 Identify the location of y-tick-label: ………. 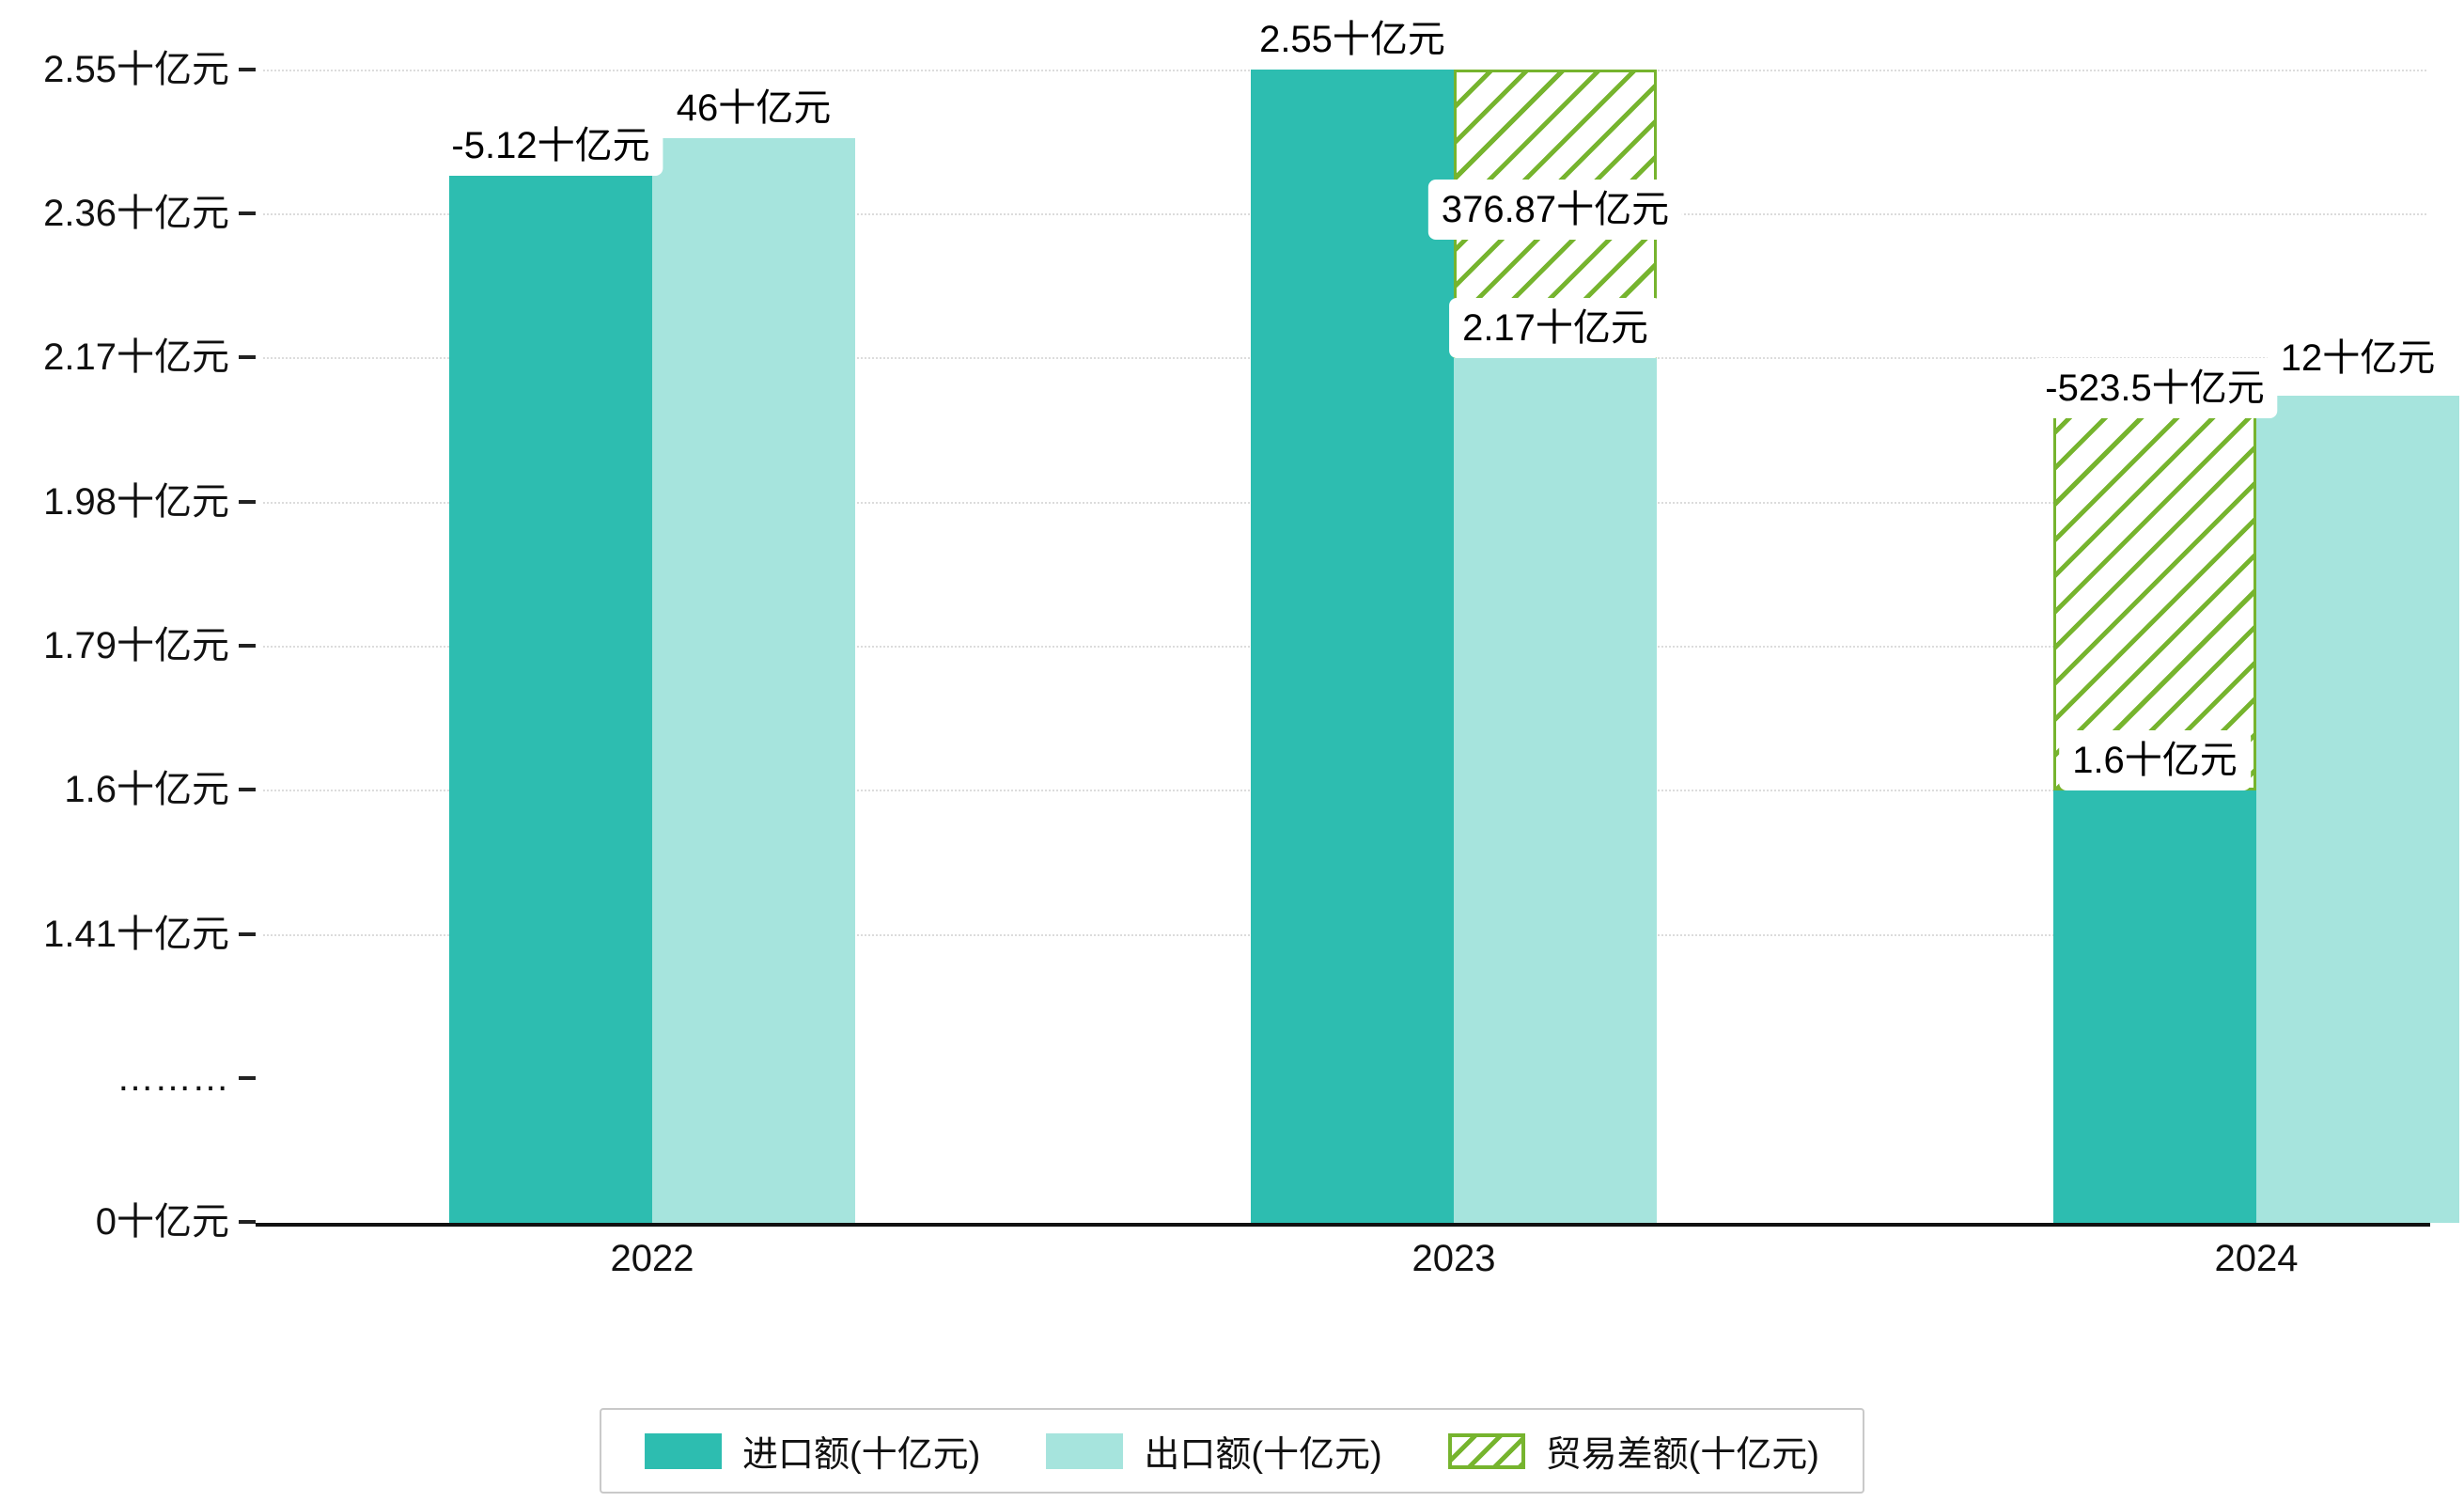
(173, 1078).